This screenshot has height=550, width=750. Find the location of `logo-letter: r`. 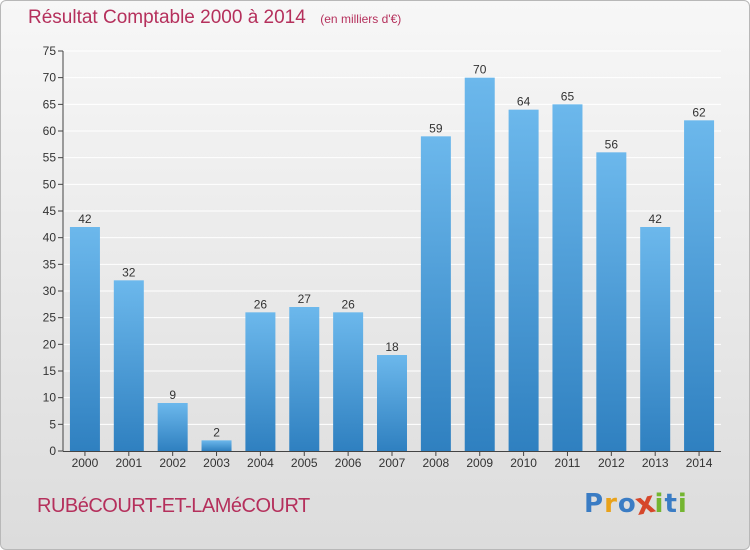

logo-letter: r is located at coordinates (611, 504).